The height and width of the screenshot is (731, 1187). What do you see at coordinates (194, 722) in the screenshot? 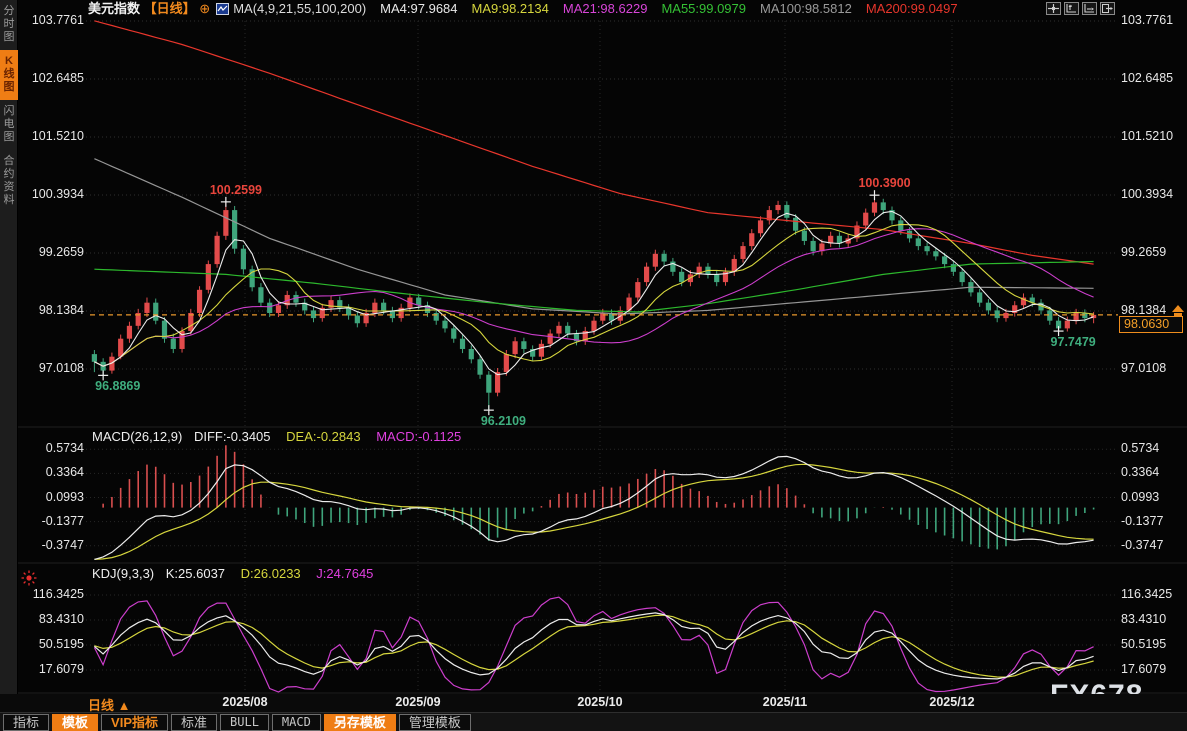
I see `toolbar-item: 标准` at bounding box center [194, 722].